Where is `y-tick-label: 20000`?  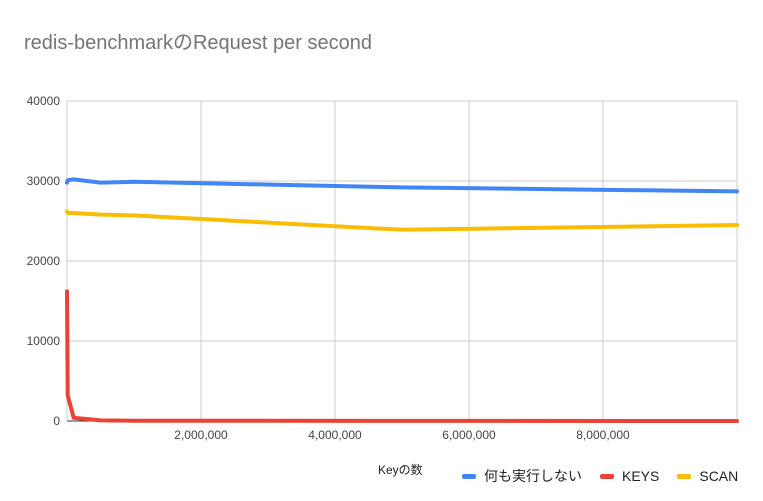
y-tick-label: 20000 is located at coordinates (44, 261).